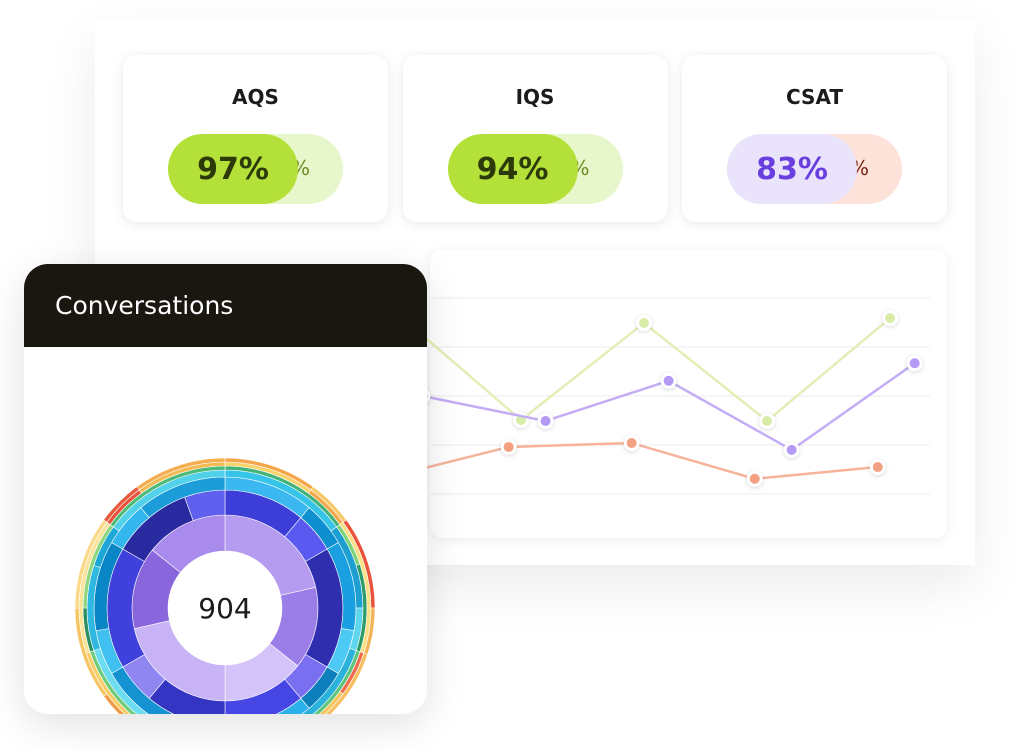 Image resolution: width=1027 pixels, height=750 pixels. I want to click on metric-value: 83%, so click(792, 169).